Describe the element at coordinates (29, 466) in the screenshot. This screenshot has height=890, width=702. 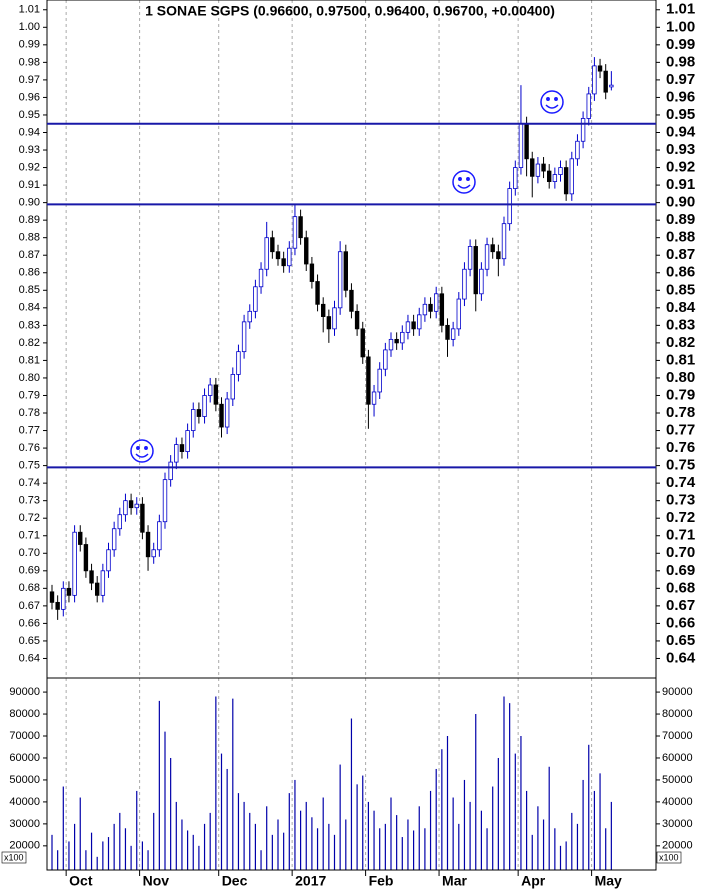
I see `y-tick-label: 0.75` at that location.